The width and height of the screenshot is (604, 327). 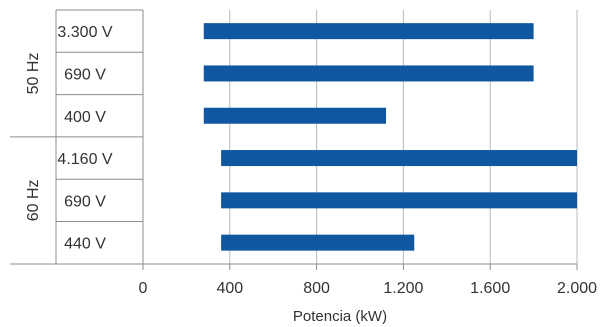 I want to click on x-tick-label: 1.600, so click(x=490, y=288).